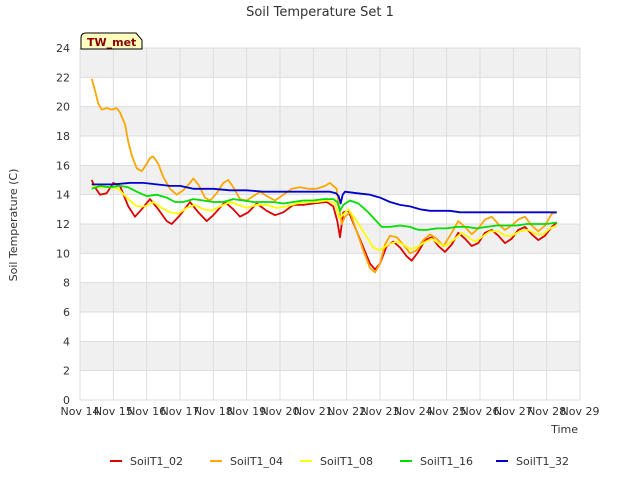 This screenshot has width=640, height=480. I want to click on legend-label: SoilT1_08, so click(346, 461).